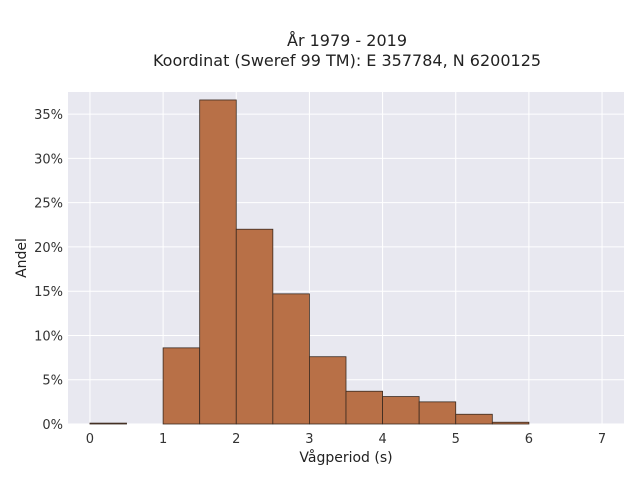  I want to click on x-axis-label: Vågperiod (s), so click(345, 457).